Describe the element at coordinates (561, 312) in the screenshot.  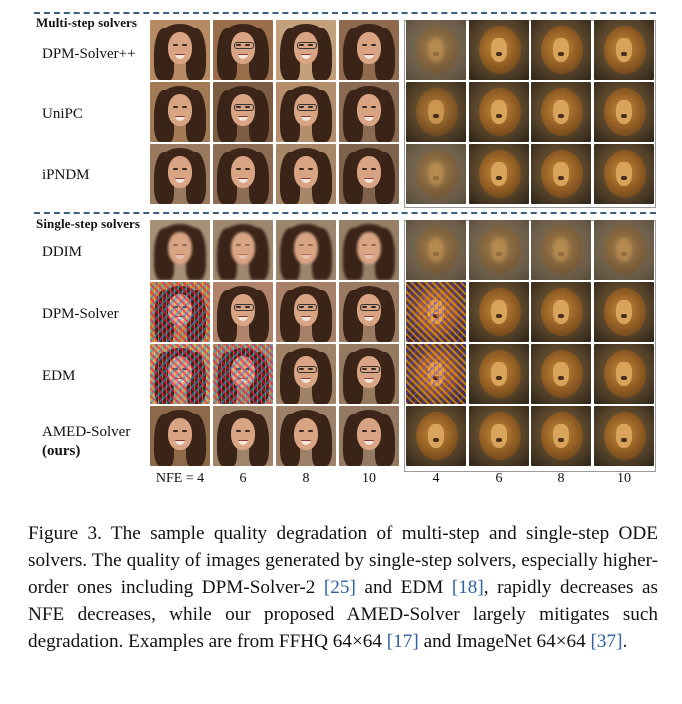
I see `lion-sample-r5-c3` at that location.